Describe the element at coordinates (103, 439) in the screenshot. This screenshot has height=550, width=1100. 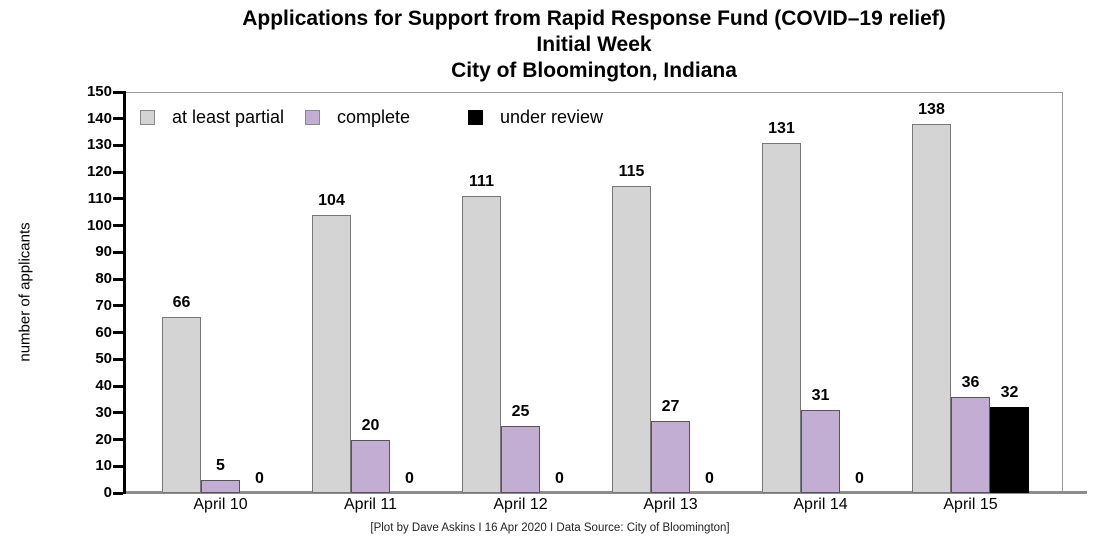
I see `y-tick-label: 20` at that location.